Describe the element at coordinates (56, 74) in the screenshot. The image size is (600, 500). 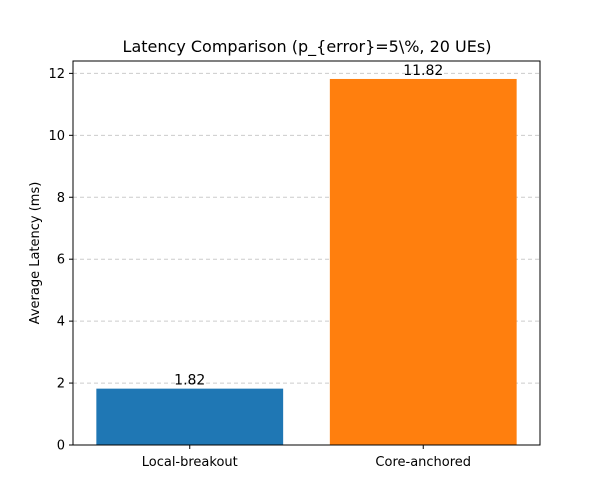
I see `y-tick-label: 12` at that location.